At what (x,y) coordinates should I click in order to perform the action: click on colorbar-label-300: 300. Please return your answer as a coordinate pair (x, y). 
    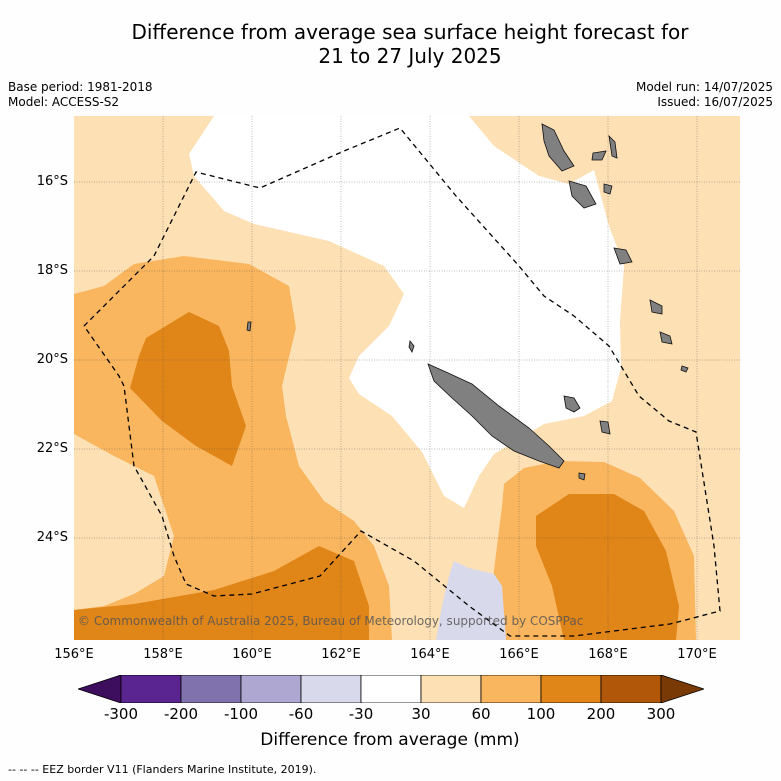
    Looking at the image, I should click on (661, 714).